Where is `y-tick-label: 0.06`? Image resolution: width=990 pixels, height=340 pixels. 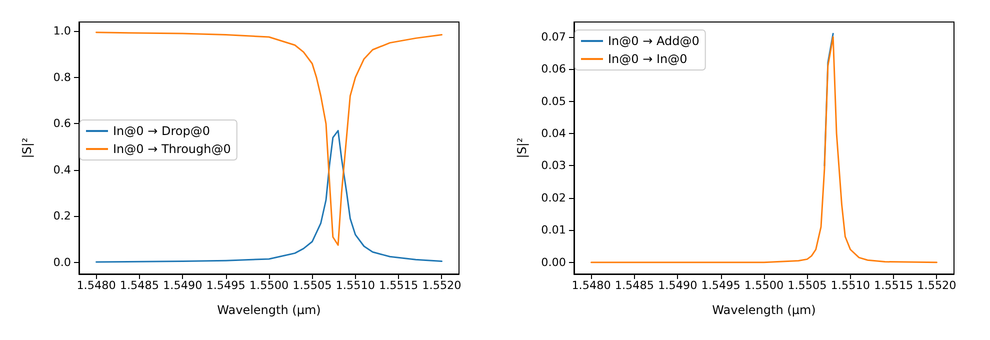 y-tick-label: 0.06 is located at coordinates (553, 69).